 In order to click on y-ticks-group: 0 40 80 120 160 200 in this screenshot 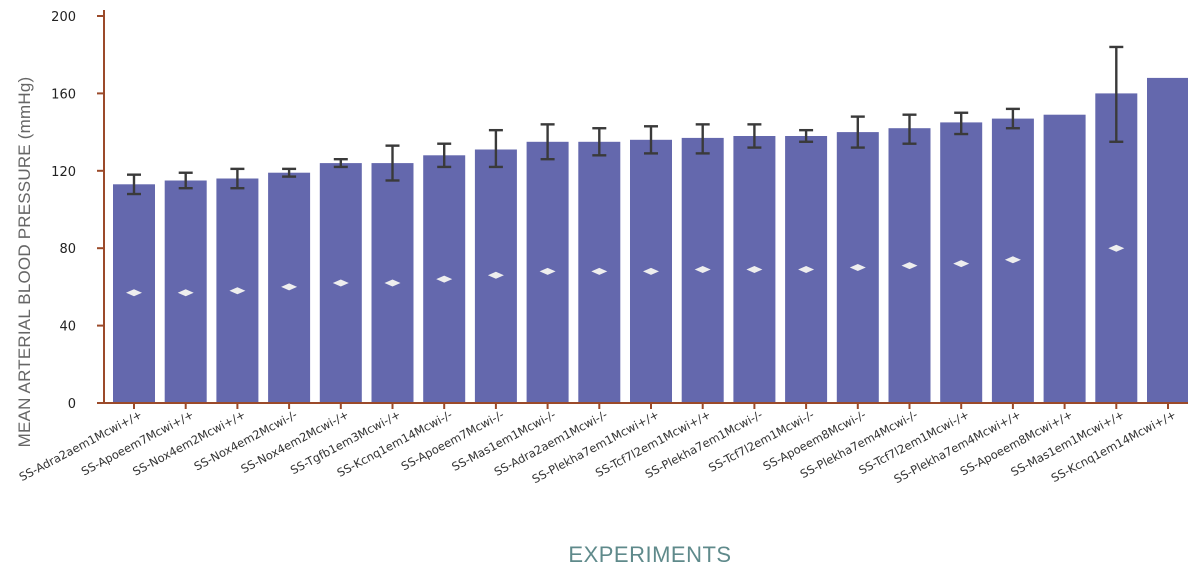, I will do `click(63, 211)`.